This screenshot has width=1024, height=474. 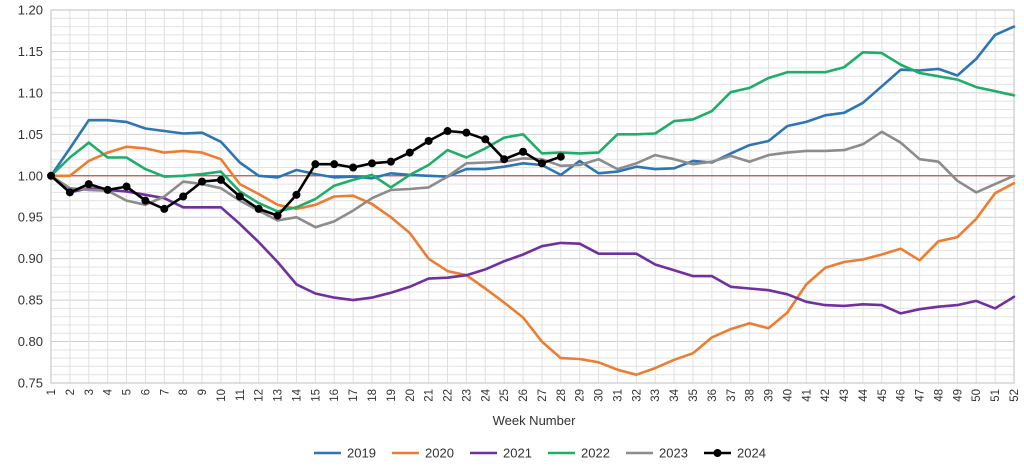 I want to click on x-tick-label: 22, so click(x=449, y=395).